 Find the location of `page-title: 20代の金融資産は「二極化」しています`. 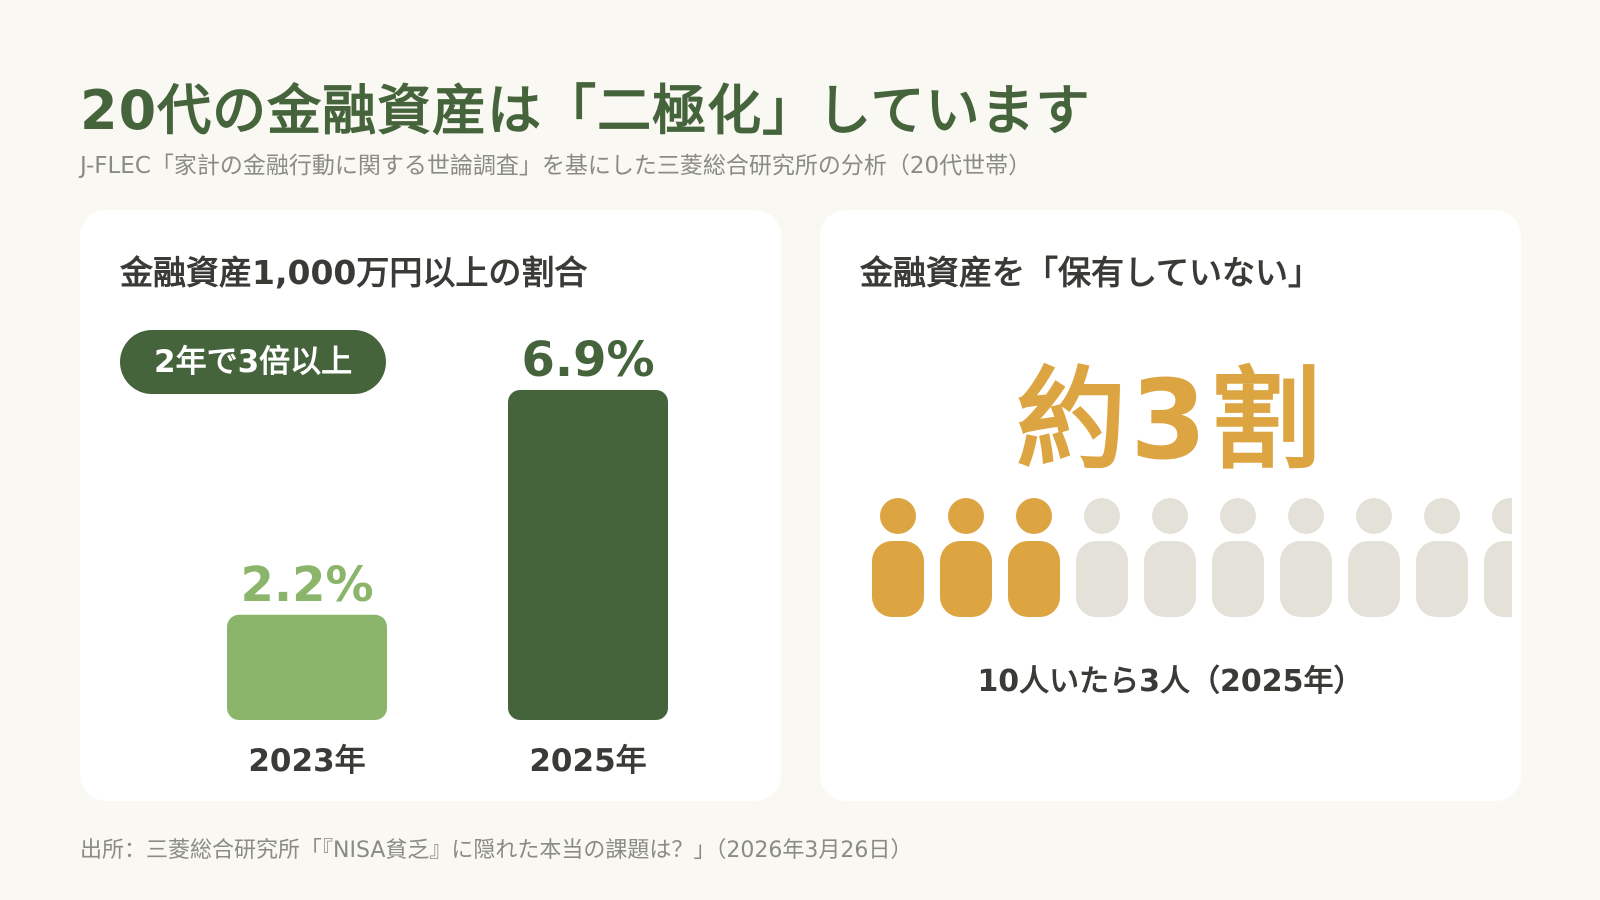

page-title: 20代の金融資産は「二極化」しています is located at coordinates (585, 110).